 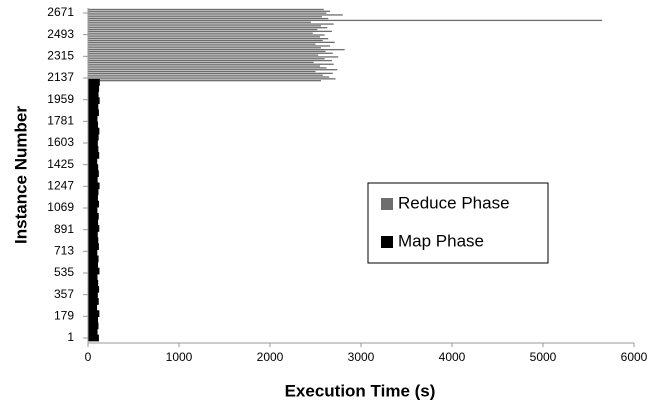 I want to click on x-tick-label: 1000, so click(x=179, y=357).